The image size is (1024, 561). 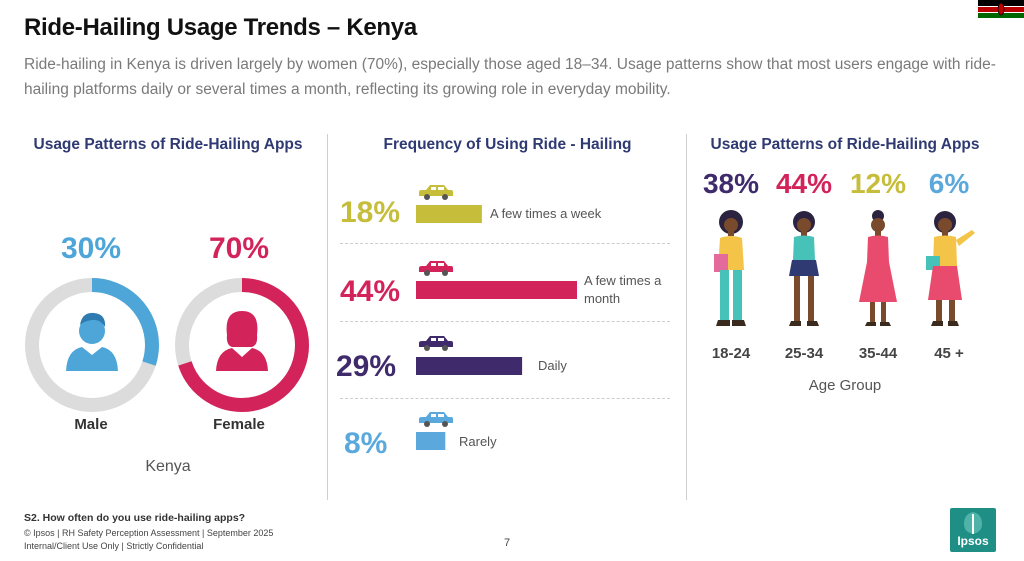 I want to click on gender-chart-title: Usage Patterns of Ride-Hailing Apps, so click(x=168, y=144).